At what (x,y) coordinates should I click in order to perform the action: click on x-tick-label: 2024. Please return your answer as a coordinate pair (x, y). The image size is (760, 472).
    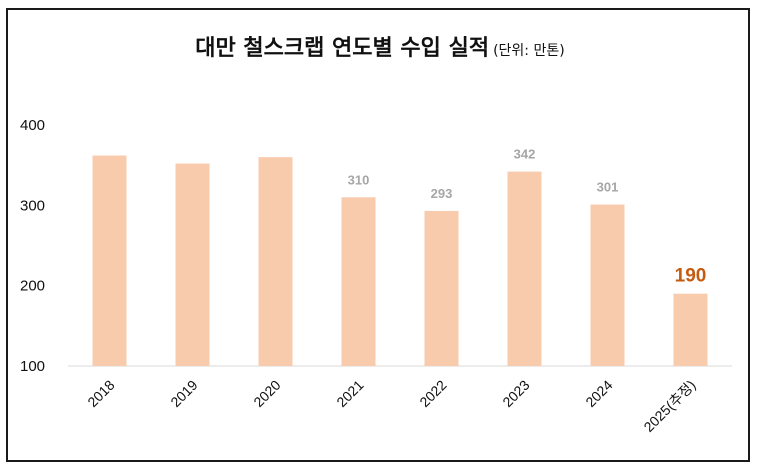
    Looking at the image, I should click on (598, 393).